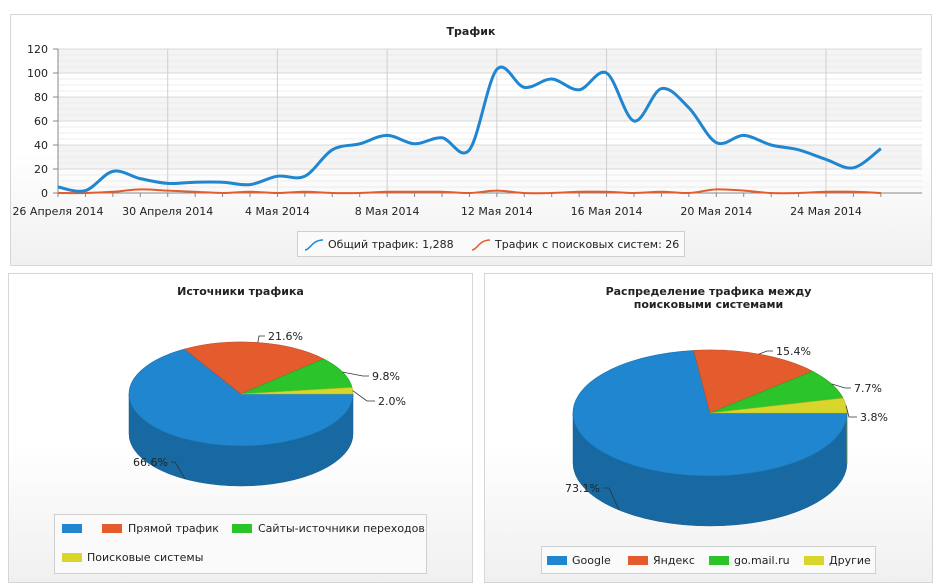 This screenshot has width=937, height=588. What do you see at coordinates (719, 560) in the screenshot?
I see `legend-swatch-mail` at bounding box center [719, 560].